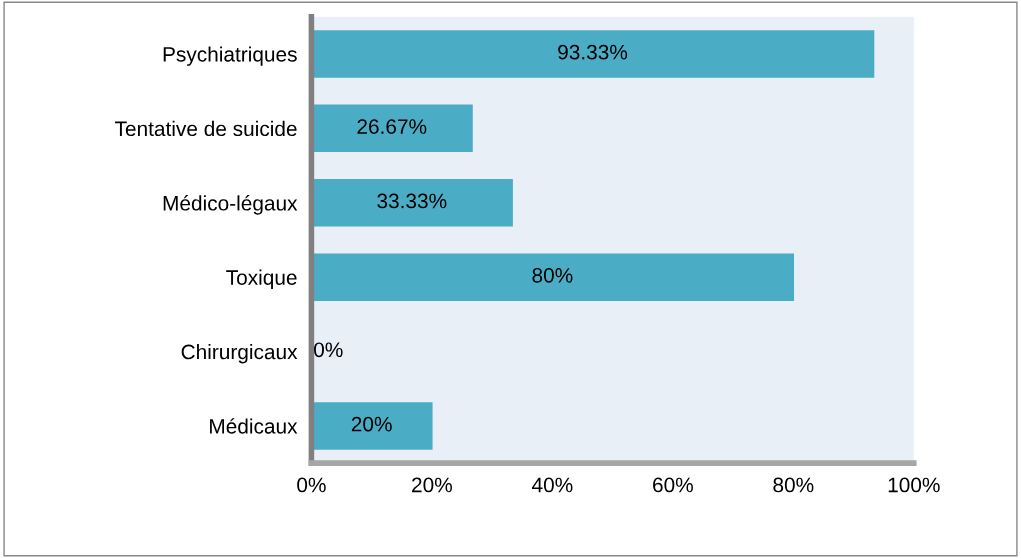 This screenshot has height=558, width=1021. What do you see at coordinates (254, 426) in the screenshot?
I see `y-tick-label: Médicaux` at bounding box center [254, 426].